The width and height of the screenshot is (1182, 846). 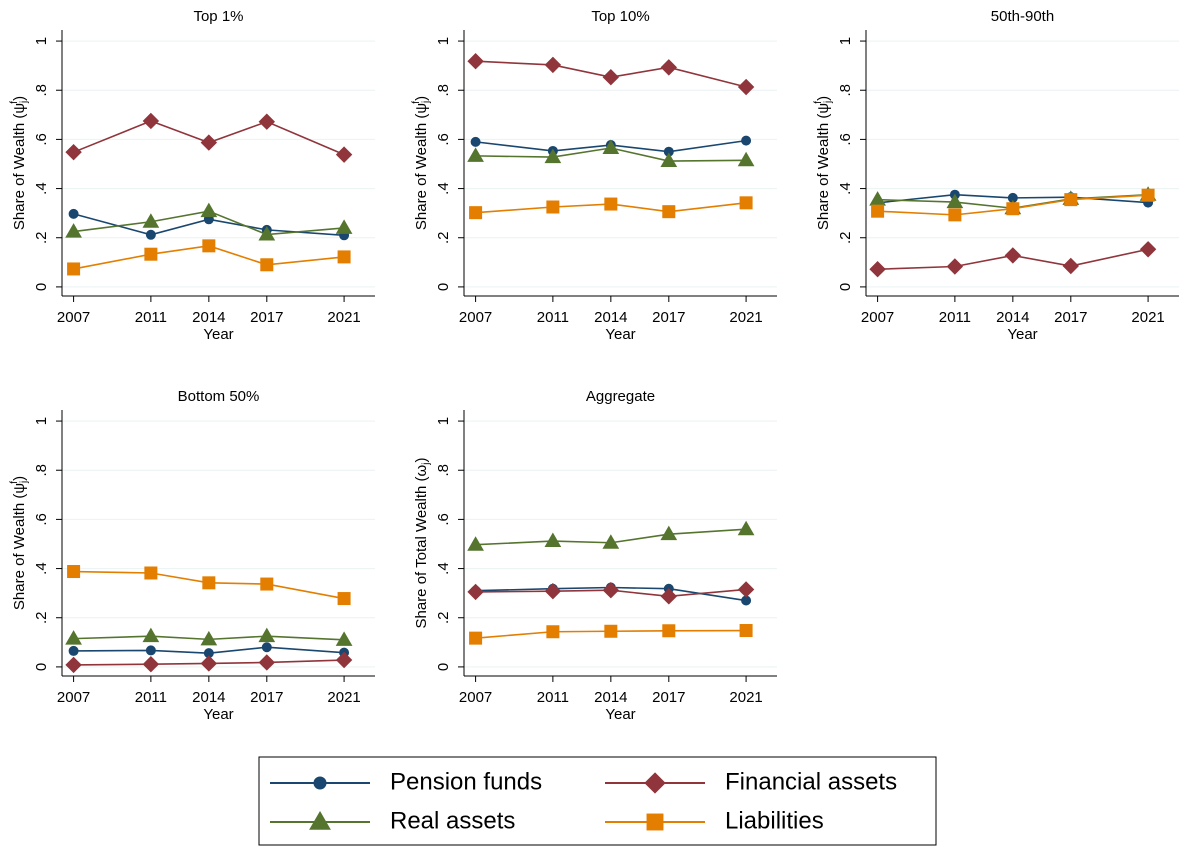 What do you see at coordinates (41, 568) in the screenshot?
I see `y-tick-label: .4` at bounding box center [41, 568].